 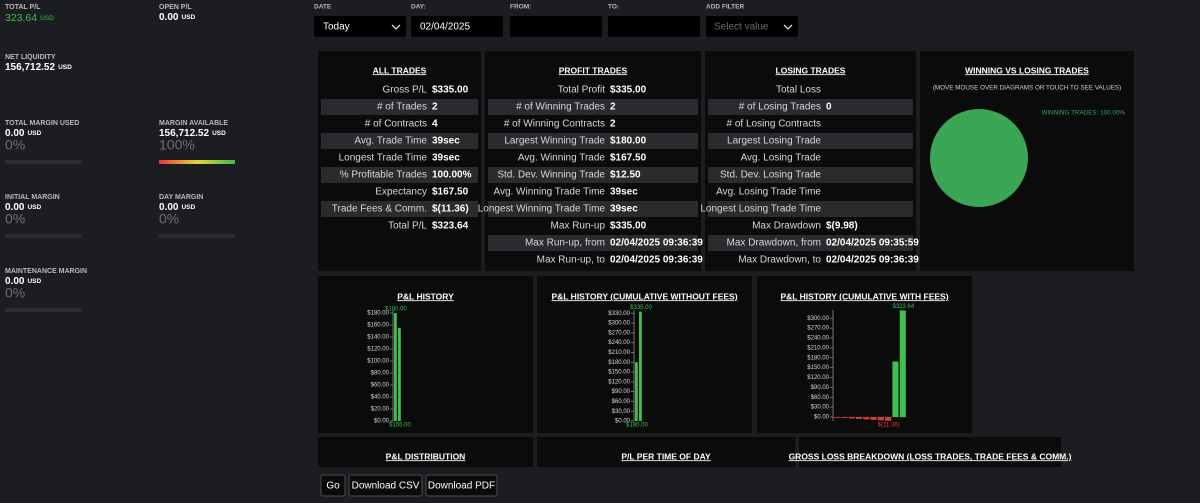 What do you see at coordinates (872, 243) in the screenshot?
I see `row-value: 02/04/2025 09:35:59` at bounding box center [872, 243].